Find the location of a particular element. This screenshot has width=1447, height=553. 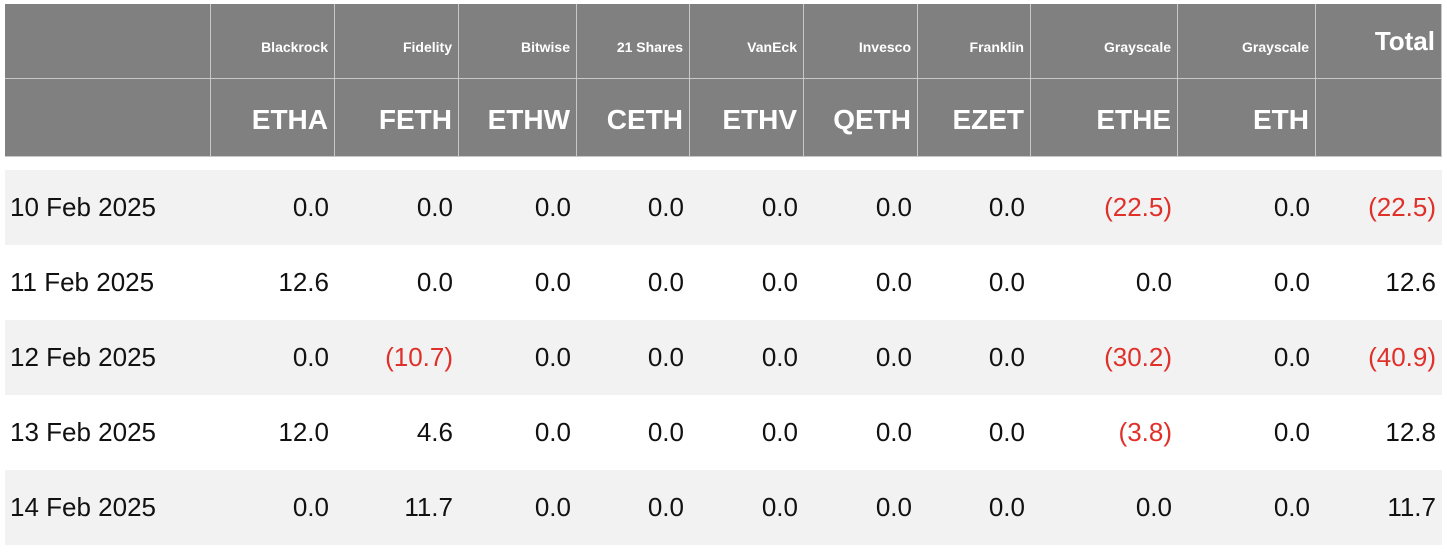

ticker-label: ETHE is located at coordinates (1104, 118).